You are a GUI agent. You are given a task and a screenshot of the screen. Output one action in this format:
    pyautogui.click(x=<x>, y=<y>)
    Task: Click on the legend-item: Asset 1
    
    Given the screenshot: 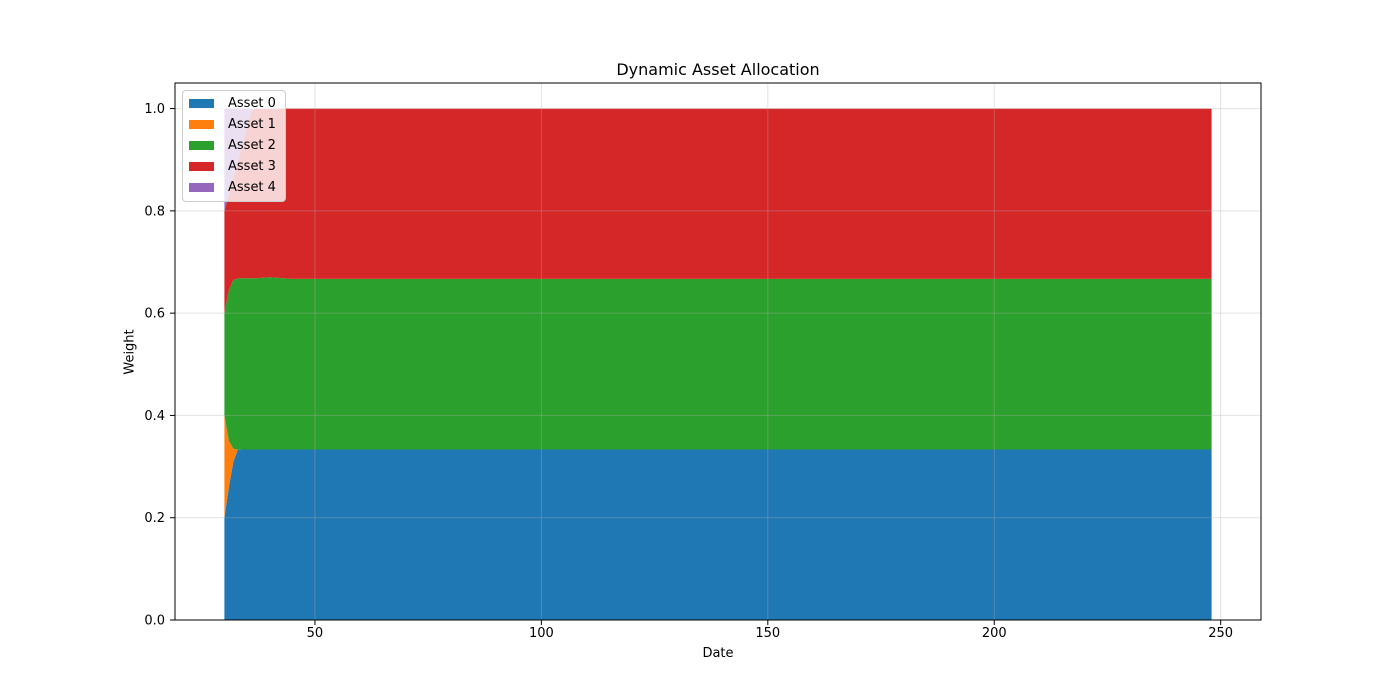 What is the action you would take?
    pyautogui.click(x=232, y=124)
    